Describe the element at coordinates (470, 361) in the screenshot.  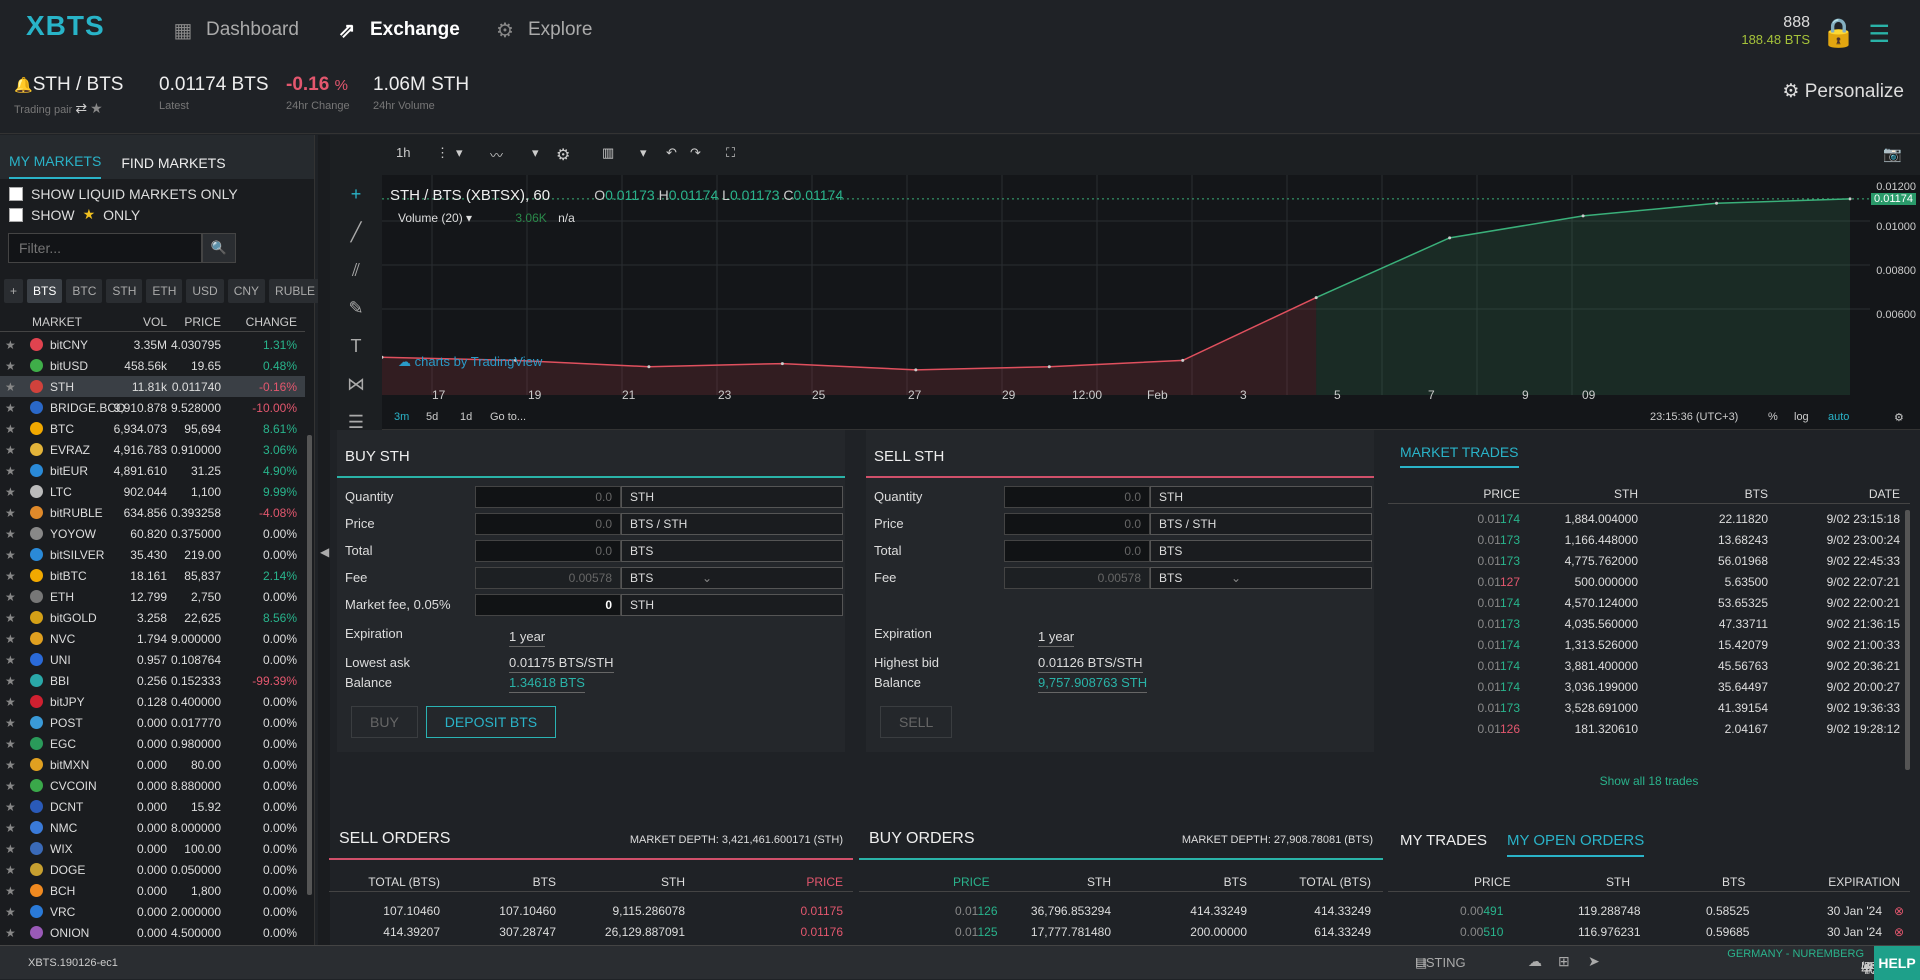
I see `tradingview-credit: ☁ charts by TradingView` at that location.